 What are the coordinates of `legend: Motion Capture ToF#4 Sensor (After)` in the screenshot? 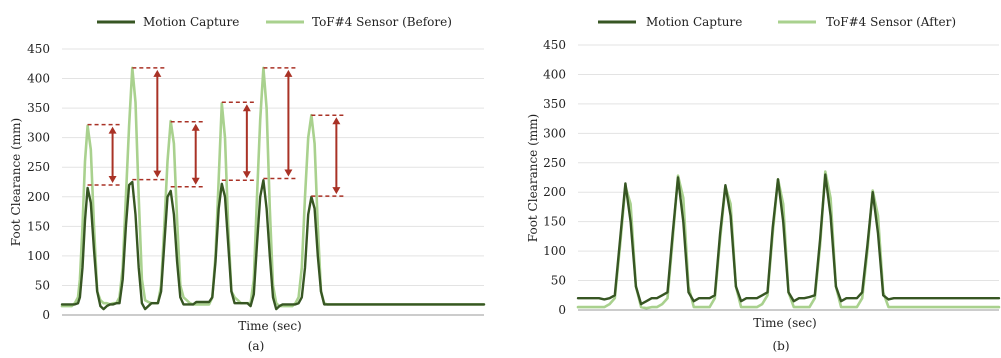 It's located at (777, 22).